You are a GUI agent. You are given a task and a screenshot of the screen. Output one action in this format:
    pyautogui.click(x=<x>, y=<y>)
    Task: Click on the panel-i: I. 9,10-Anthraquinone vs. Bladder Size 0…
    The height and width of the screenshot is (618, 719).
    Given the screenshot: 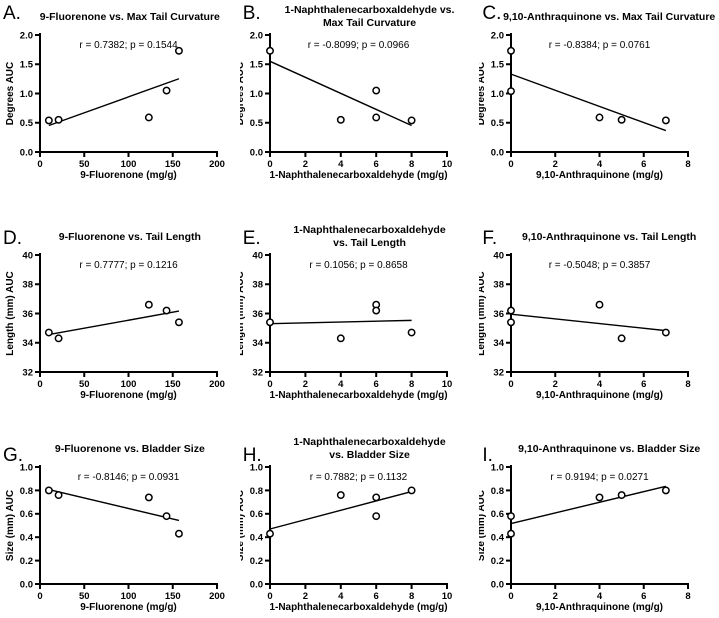 What is the action you would take?
    pyautogui.click(x=599, y=515)
    